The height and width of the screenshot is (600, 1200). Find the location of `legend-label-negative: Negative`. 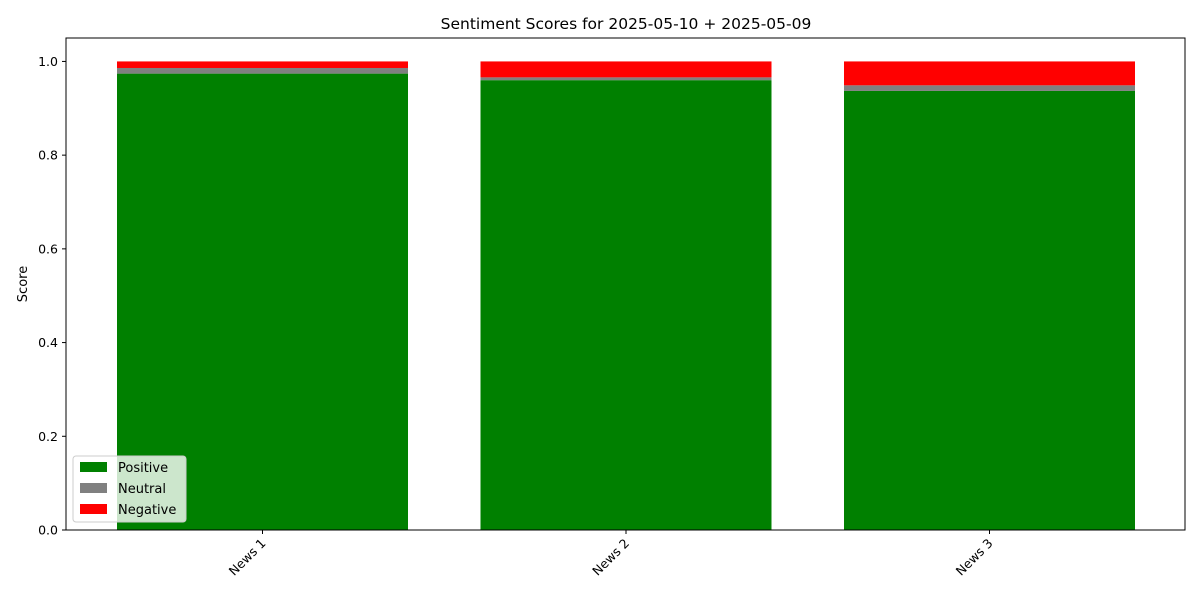

legend-label-negative: Negative is located at coordinates (147, 510).